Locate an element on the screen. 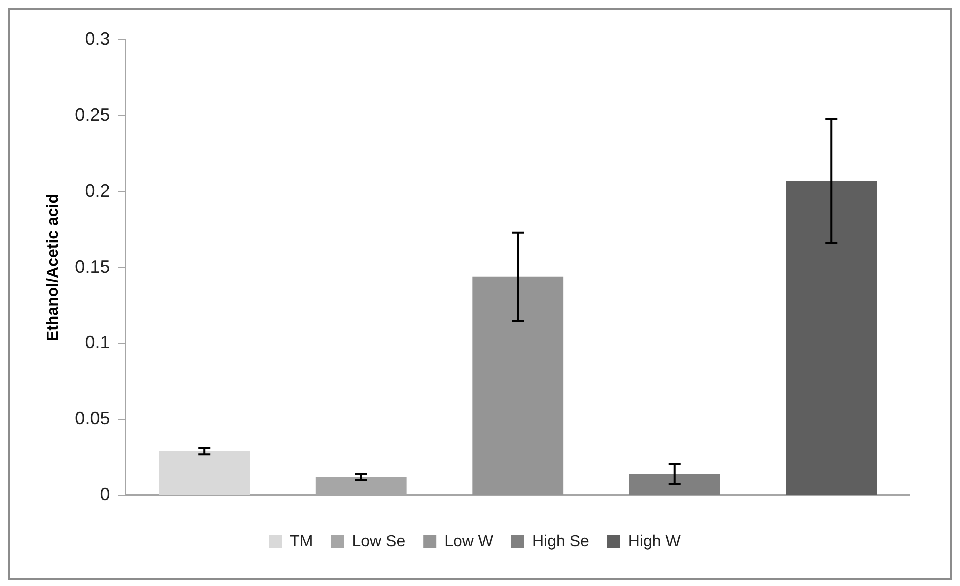 This screenshot has height=586, width=960. y-tick-label: 0.3 is located at coordinates (97, 38).